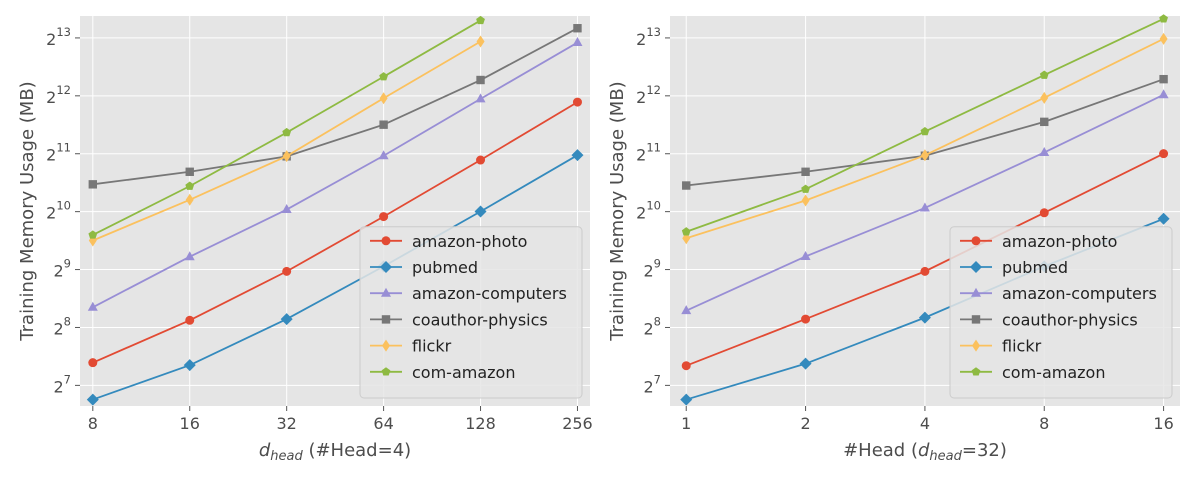 The image size is (1200, 484). Describe the element at coordinates (617, 211) in the screenshot. I see `y-axis-label: Training Memory Usage (MB)` at that location.